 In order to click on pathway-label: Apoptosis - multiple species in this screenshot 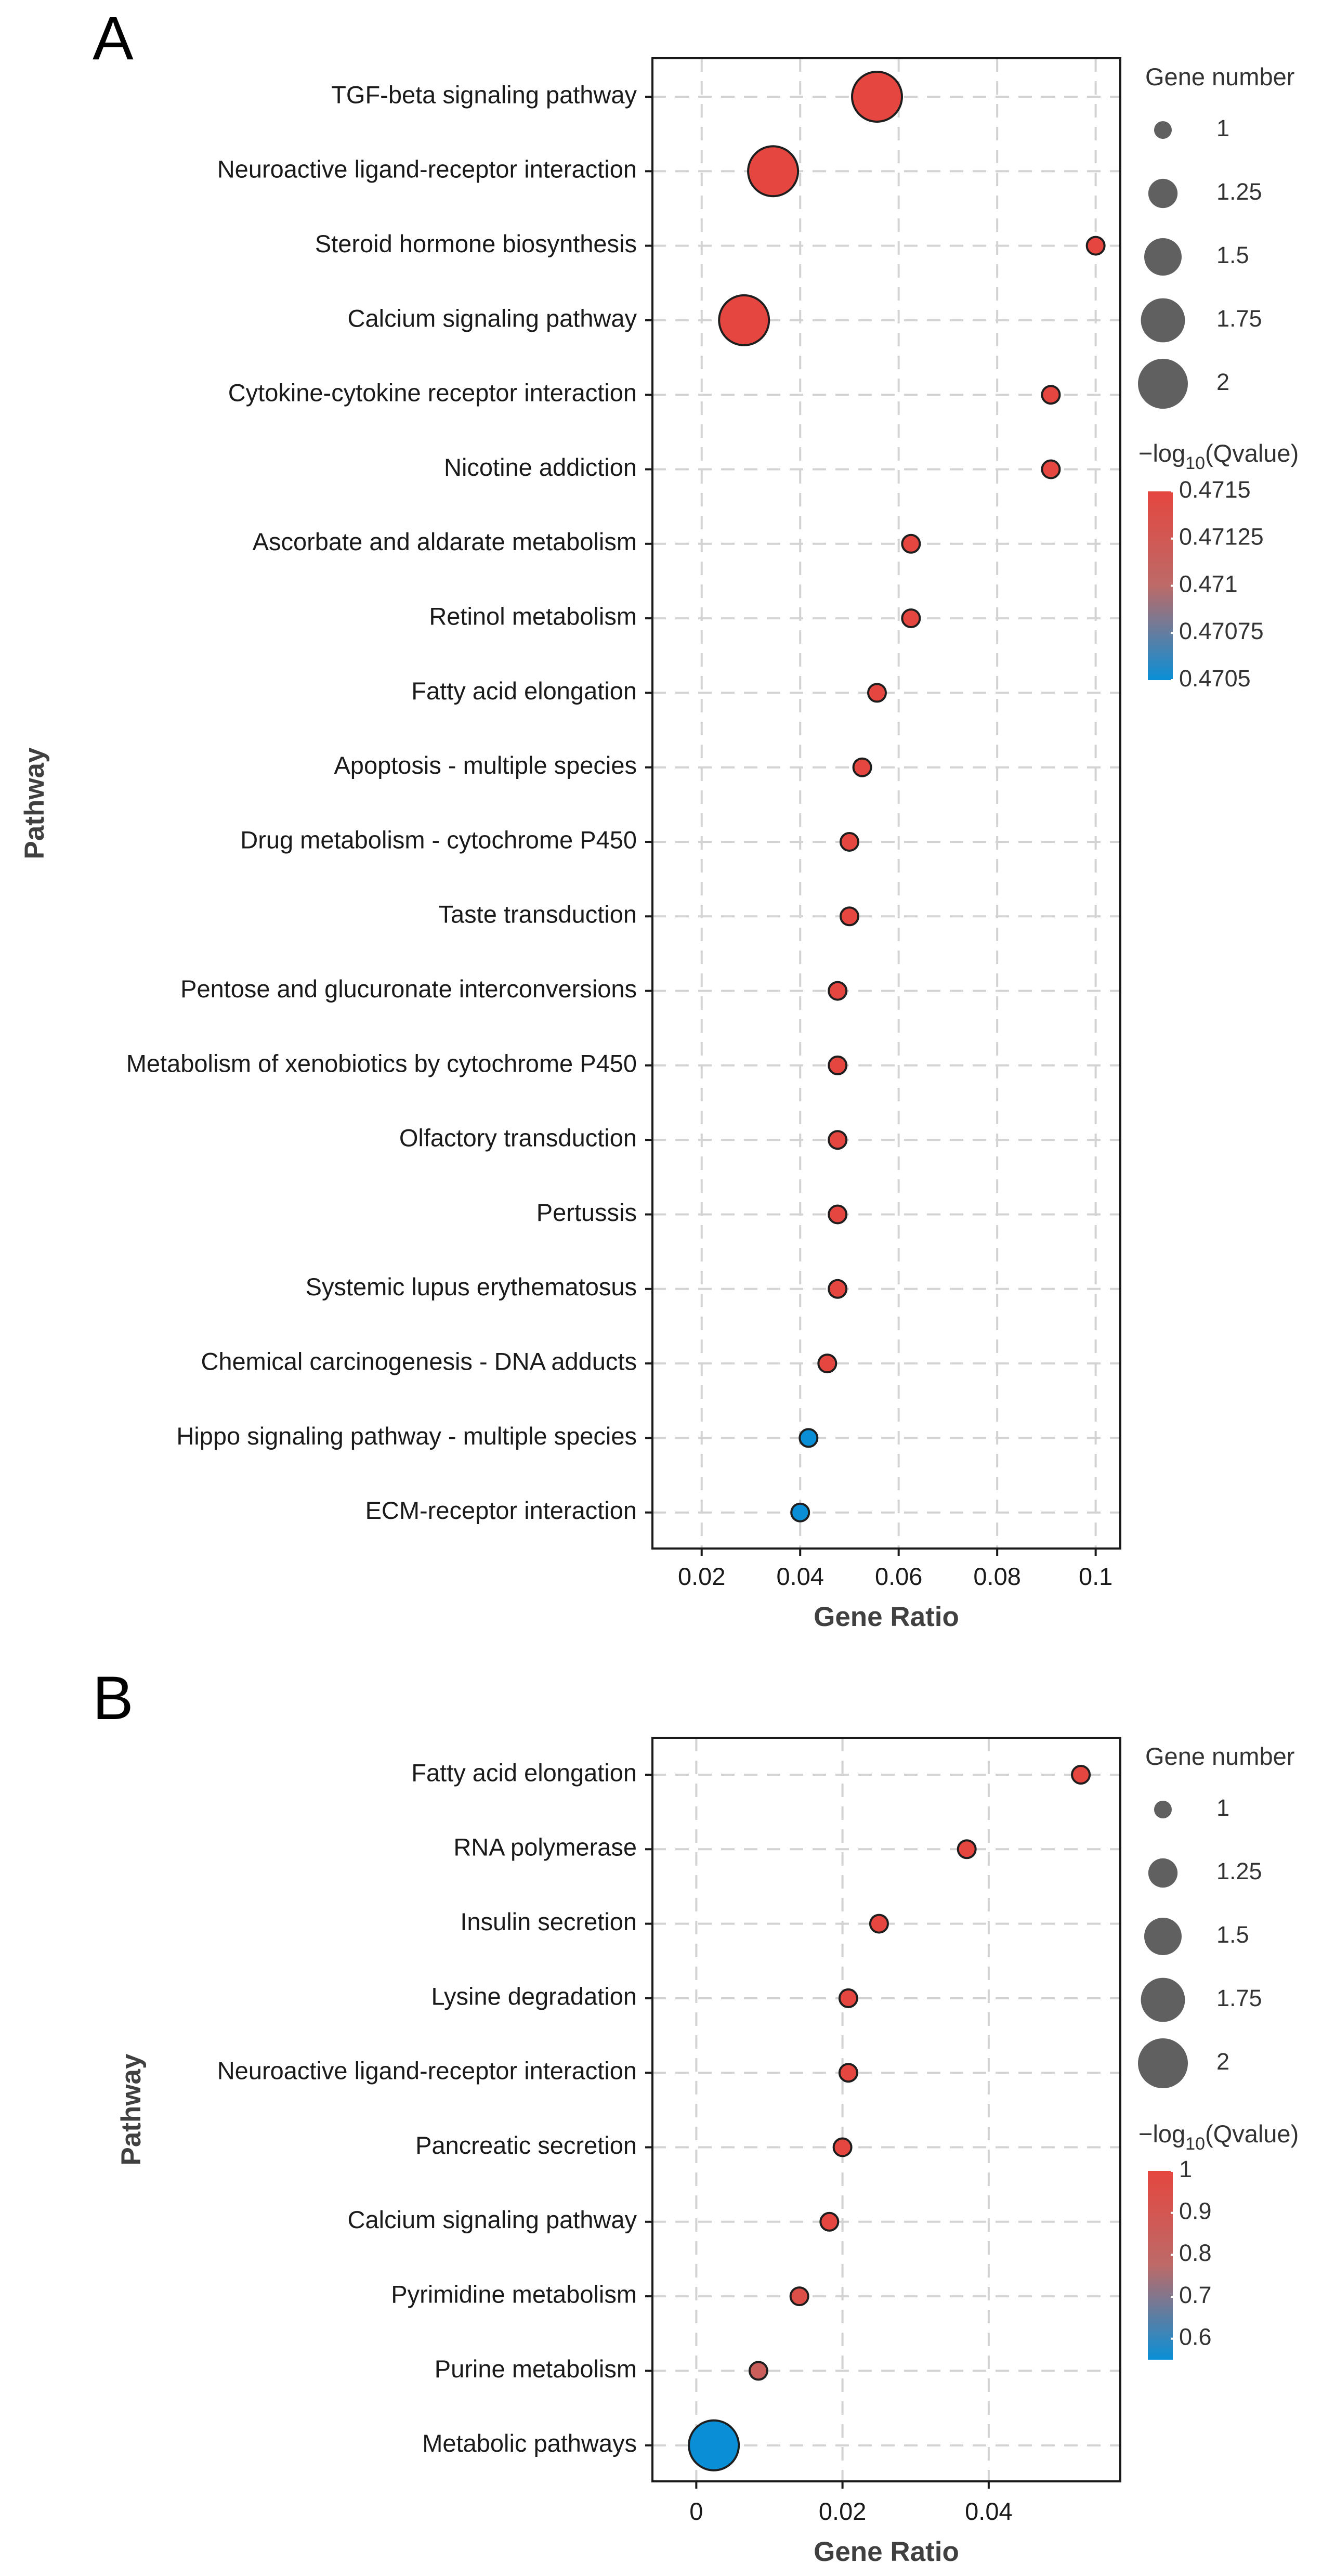, I will do `click(485, 765)`.